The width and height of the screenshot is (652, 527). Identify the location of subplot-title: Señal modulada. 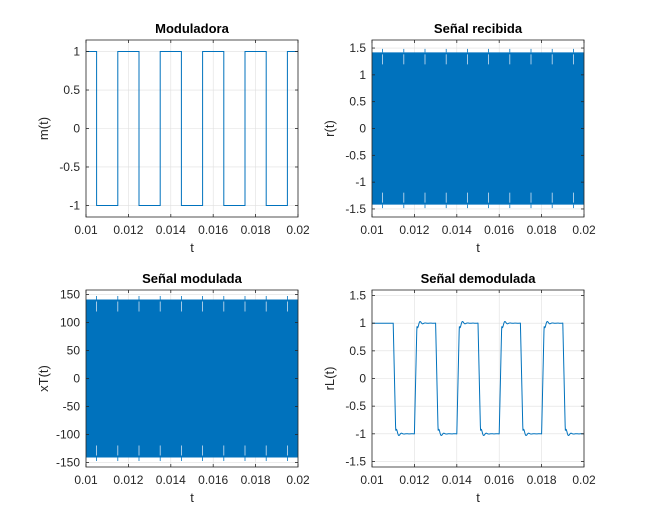
(192, 278).